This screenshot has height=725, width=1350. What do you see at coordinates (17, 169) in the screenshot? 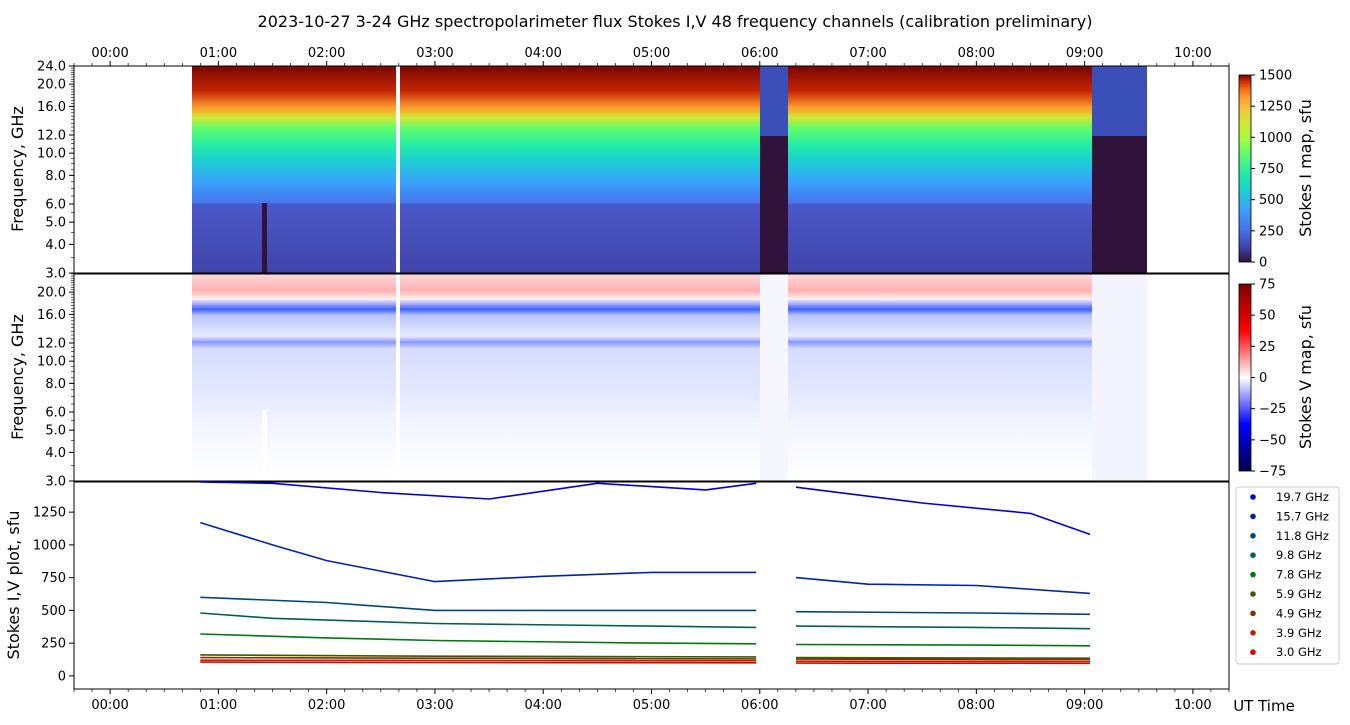
I see `stokes-i-ylabel: Frequency, GHz` at bounding box center [17, 169].